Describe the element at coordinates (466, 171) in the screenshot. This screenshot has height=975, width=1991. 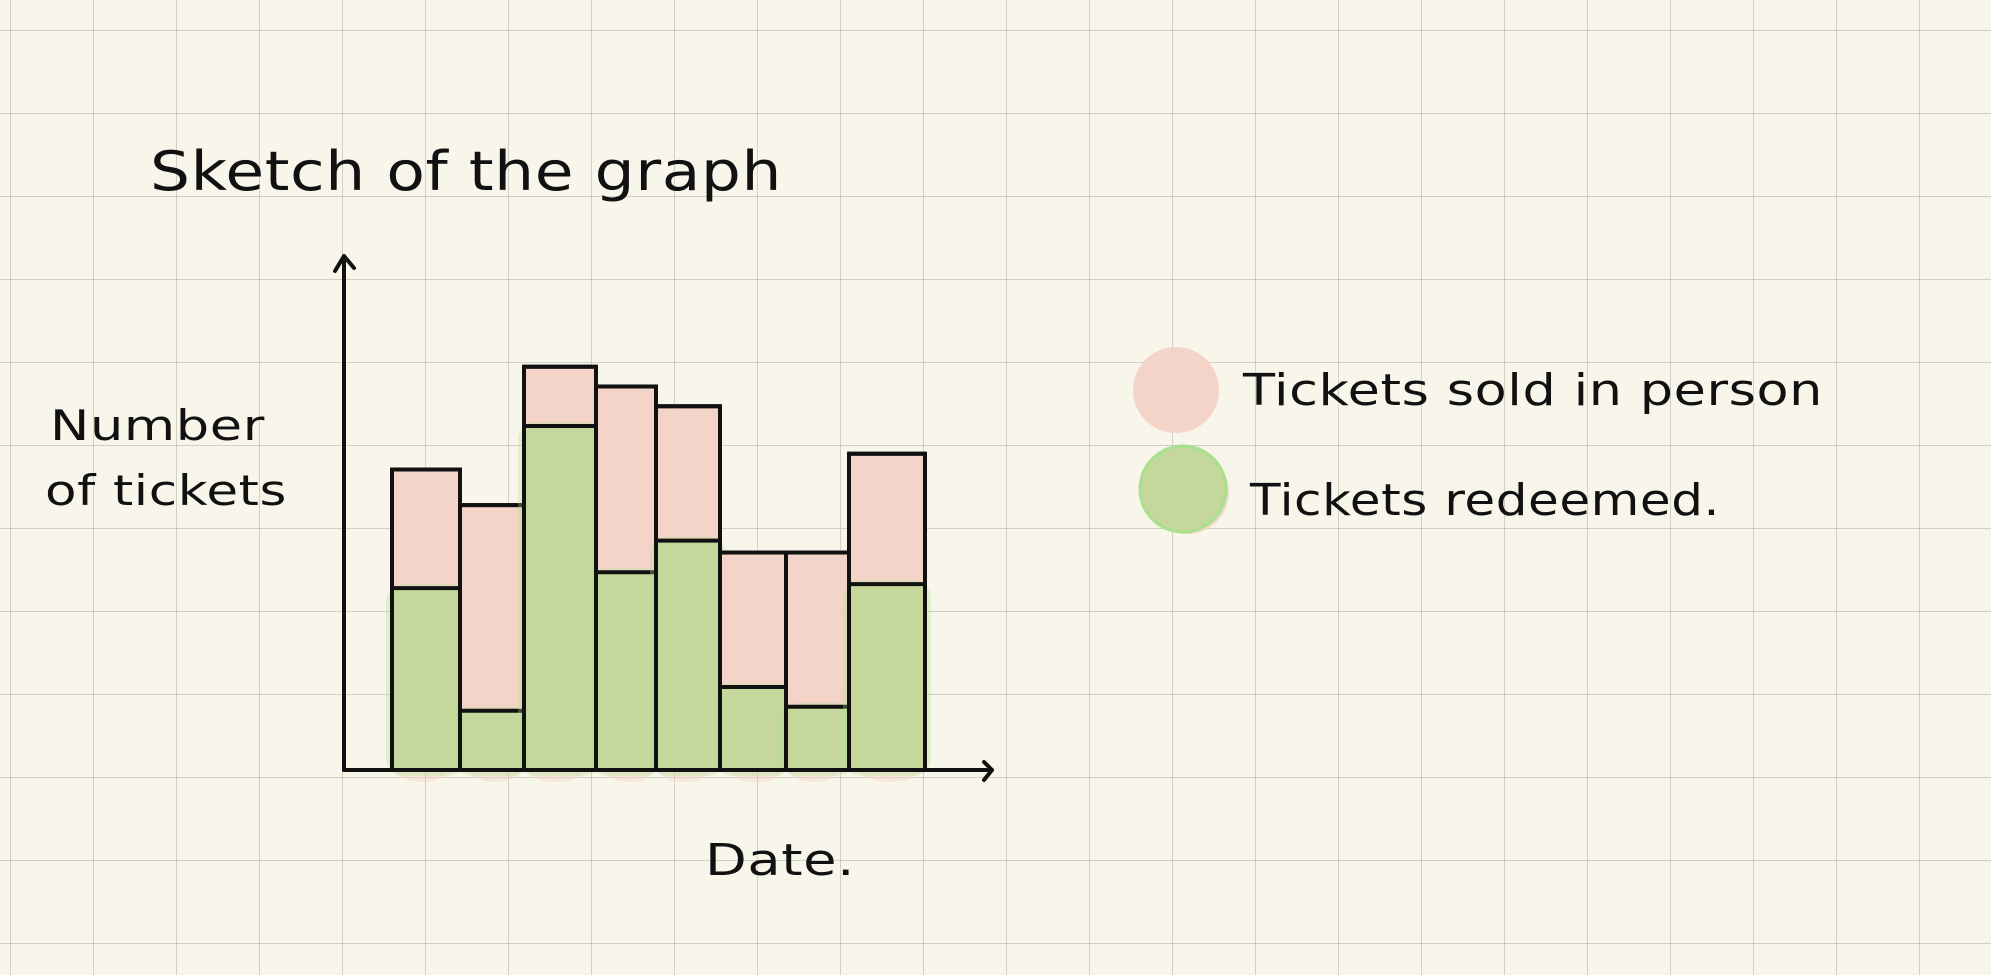
I see `chart-title: Sketch of the graph` at that location.